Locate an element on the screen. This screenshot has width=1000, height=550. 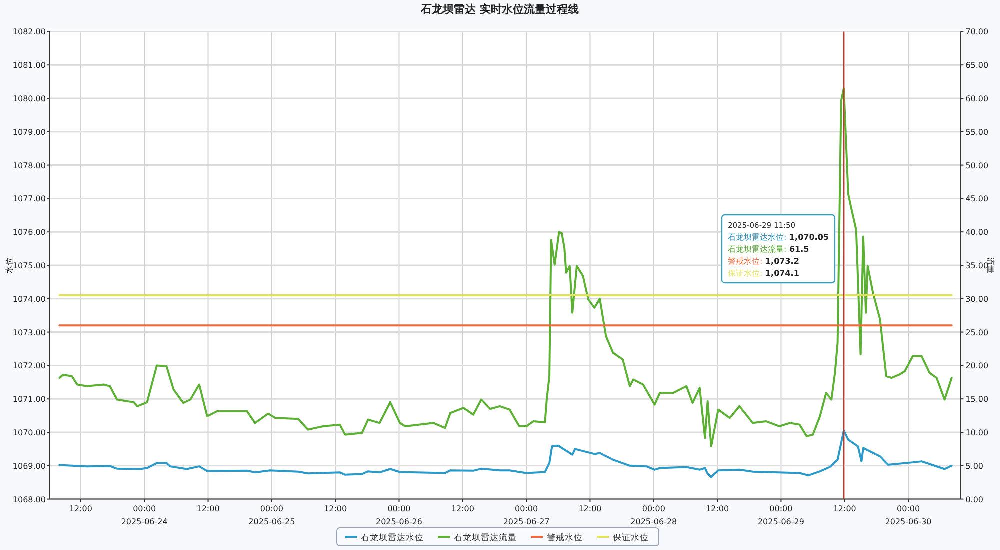
y-tick-label: 1073.00 is located at coordinates (29, 333).